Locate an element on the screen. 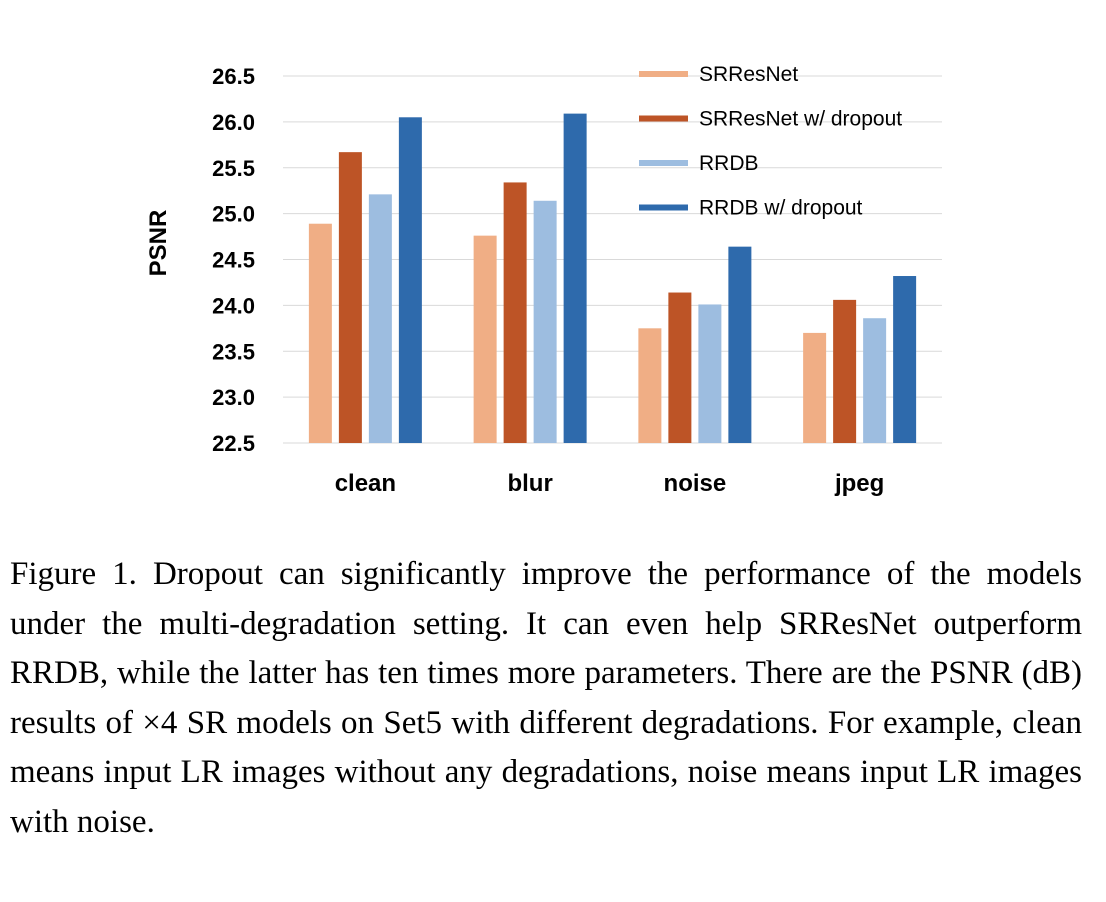  y-tick-label: 24.5 is located at coordinates (233, 260).